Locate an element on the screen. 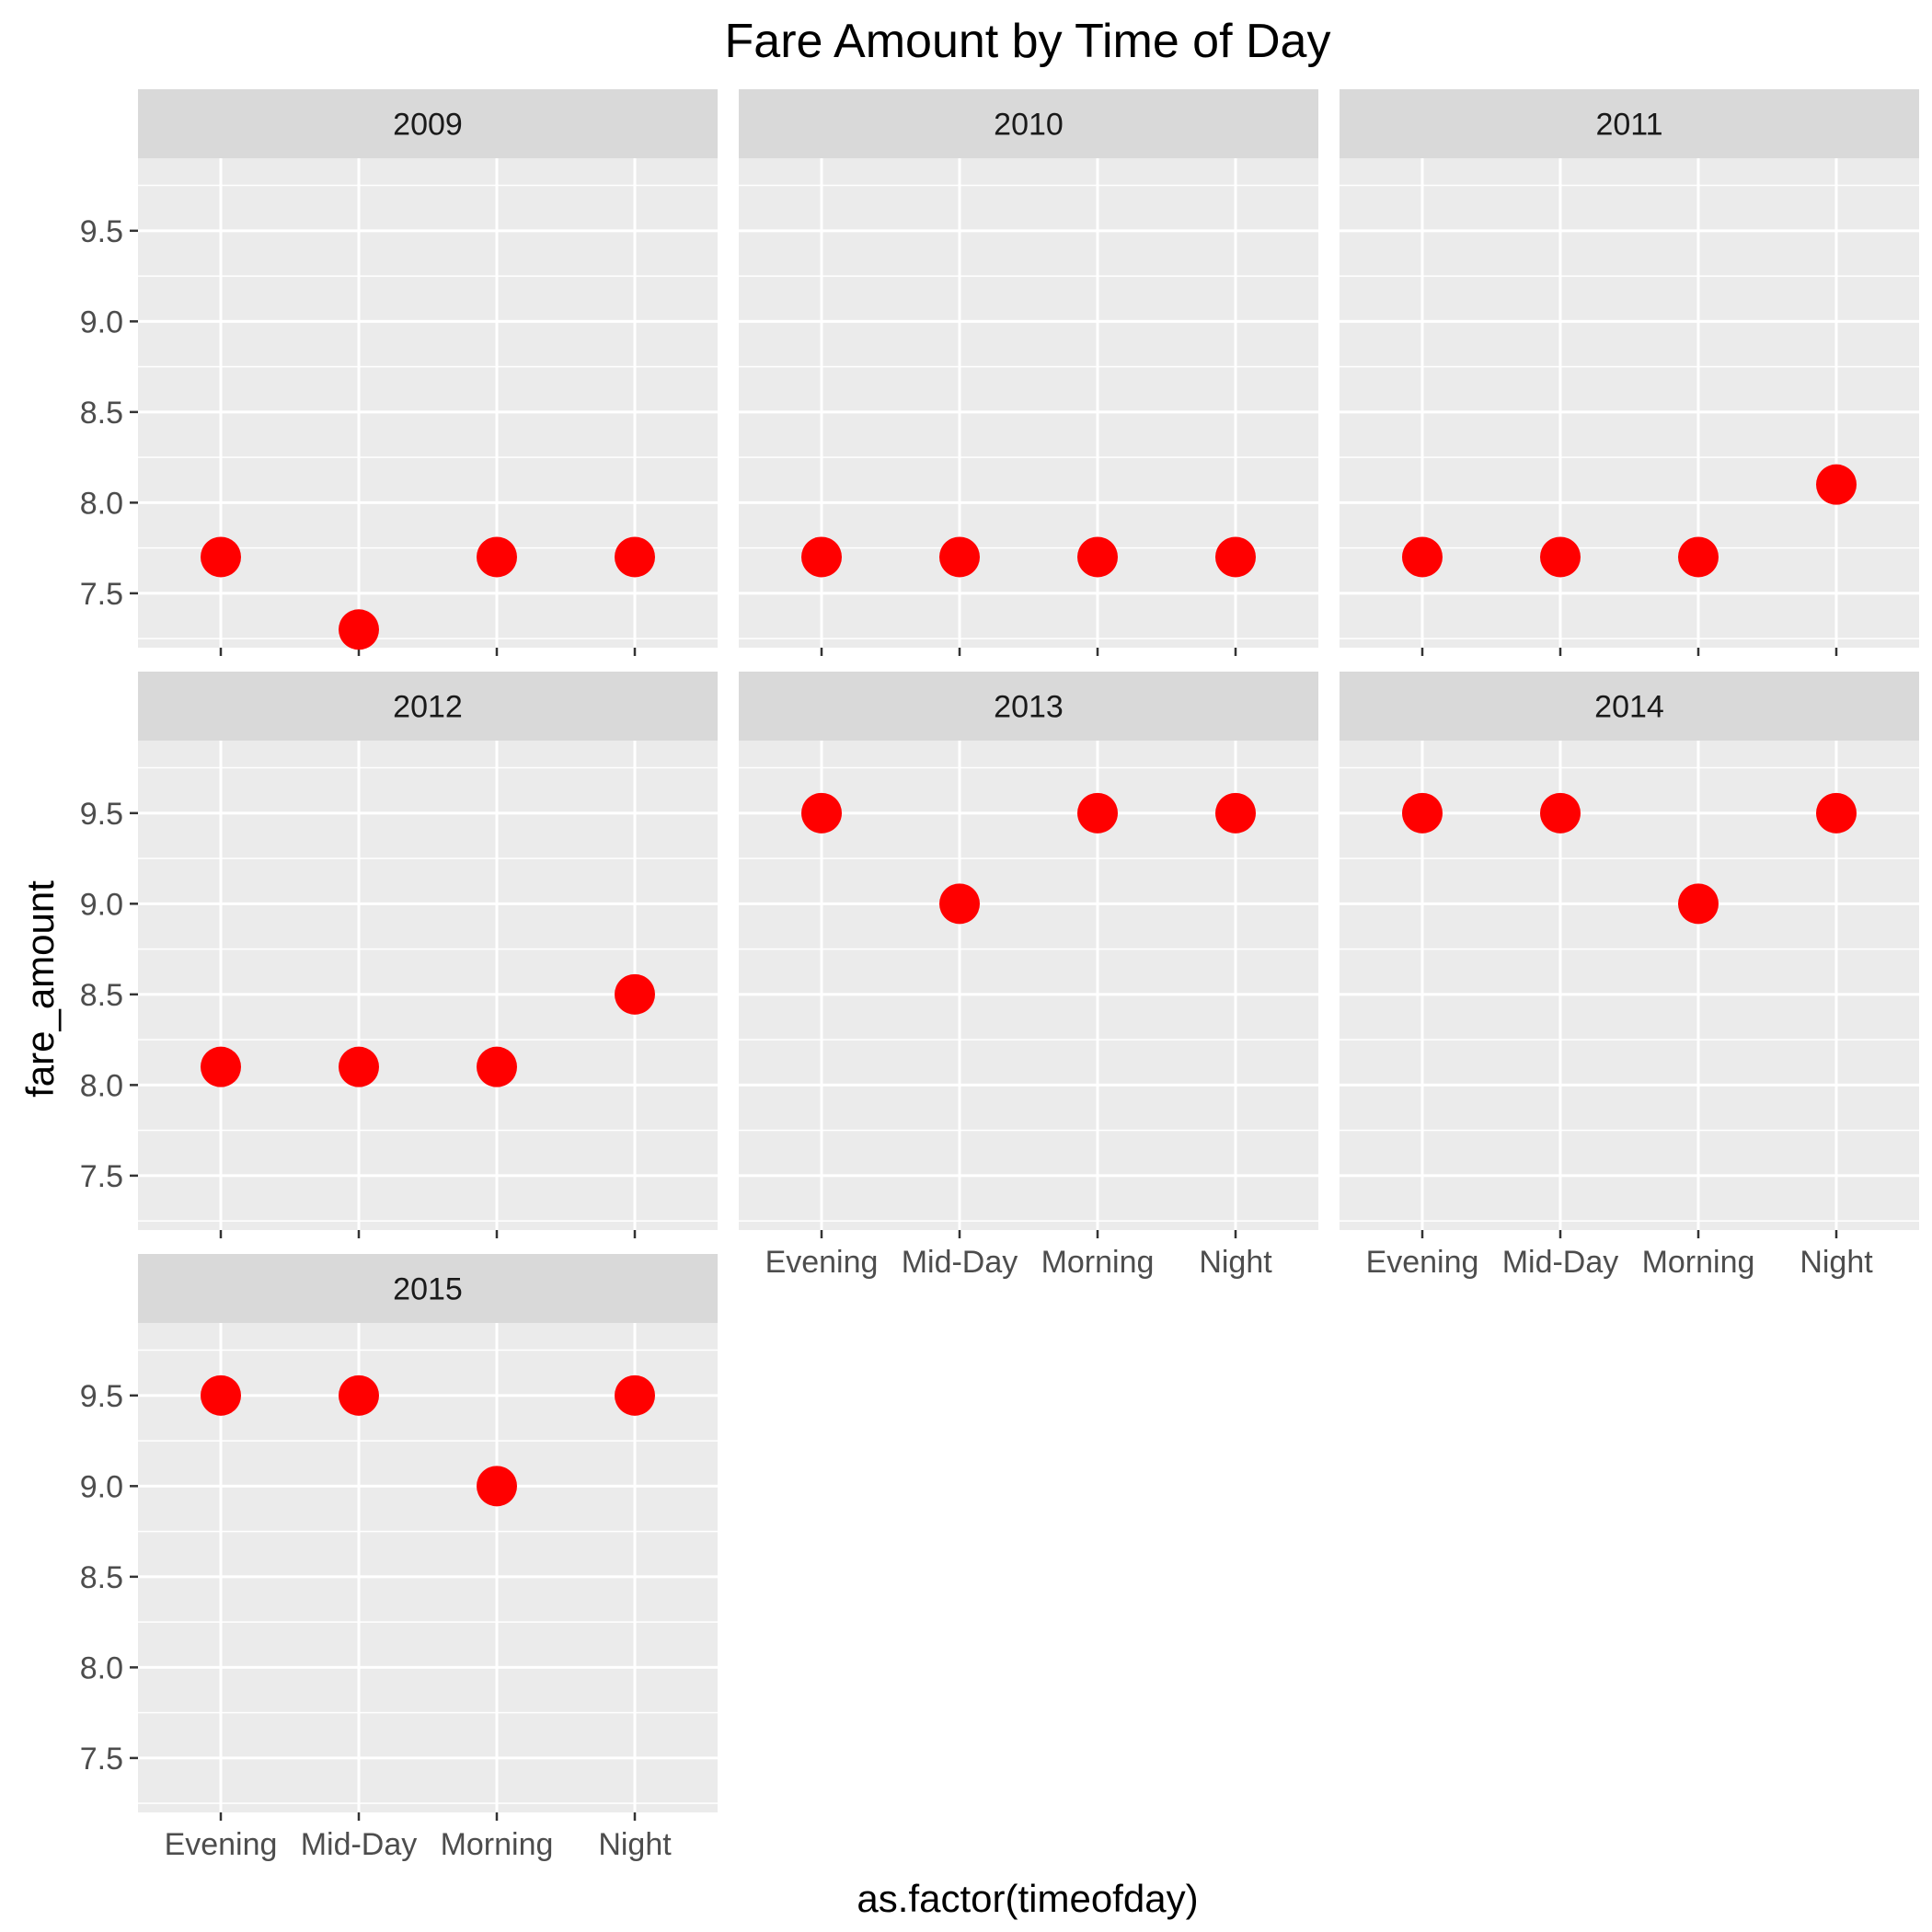 This screenshot has width=1932, height=1932. facet-strip-label: 2012 is located at coordinates (428, 707).